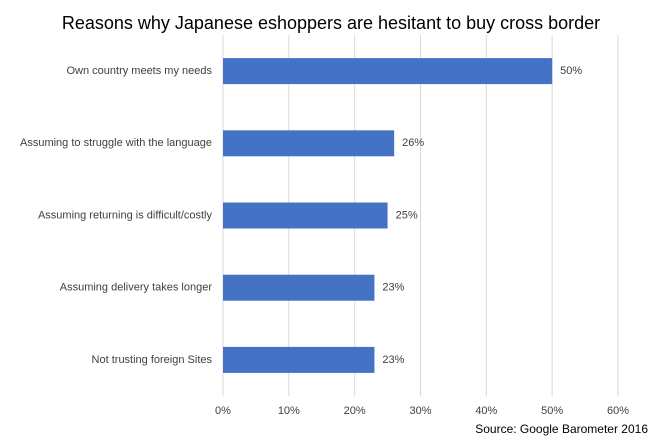  What do you see at coordinates (552, 411) in the screenshot?
I see `x-tick-label: 50%` at bounding box center [552, 411].